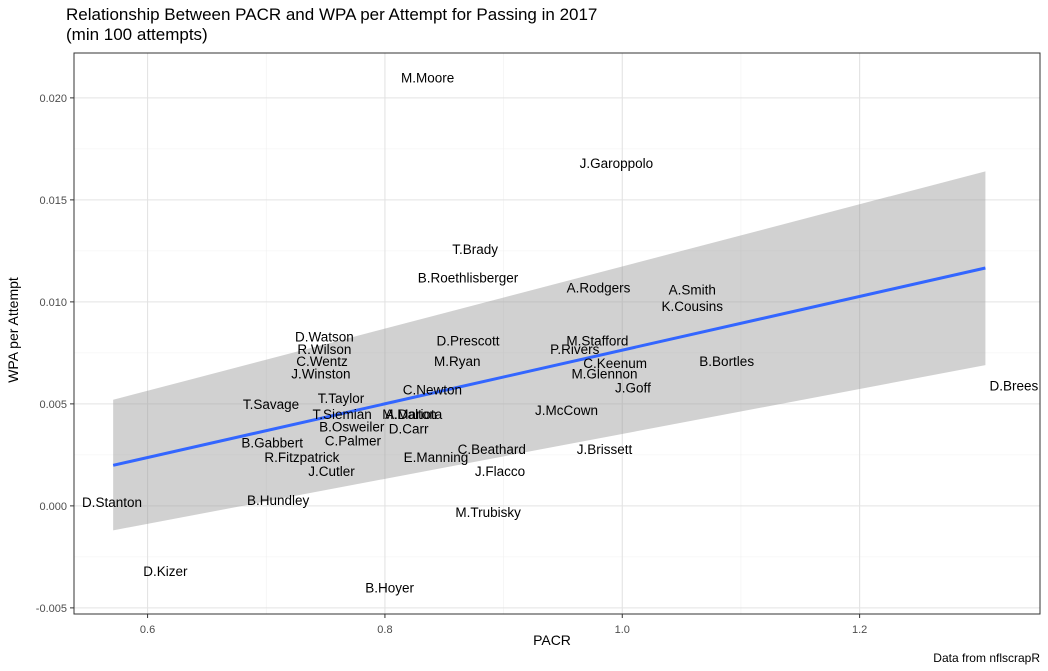  Describe the element at coordinates (468, 277) in the screenshot. I see `point-label: B.Roethlisberger` at that location.